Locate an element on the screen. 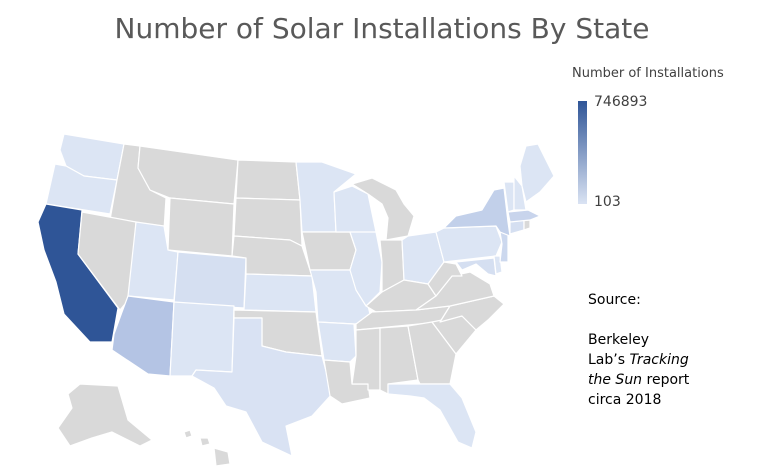 The image size is (764, 474). legend-title: Number of Installations is located at coordinates (648, 73).